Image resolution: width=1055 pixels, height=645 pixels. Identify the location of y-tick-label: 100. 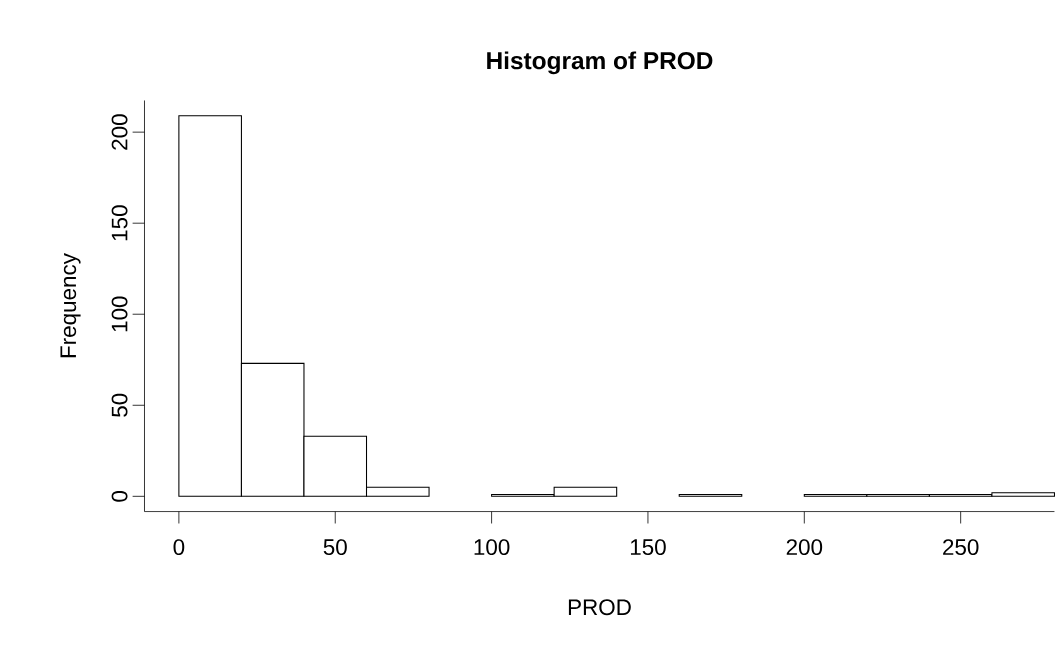
(119, 314).